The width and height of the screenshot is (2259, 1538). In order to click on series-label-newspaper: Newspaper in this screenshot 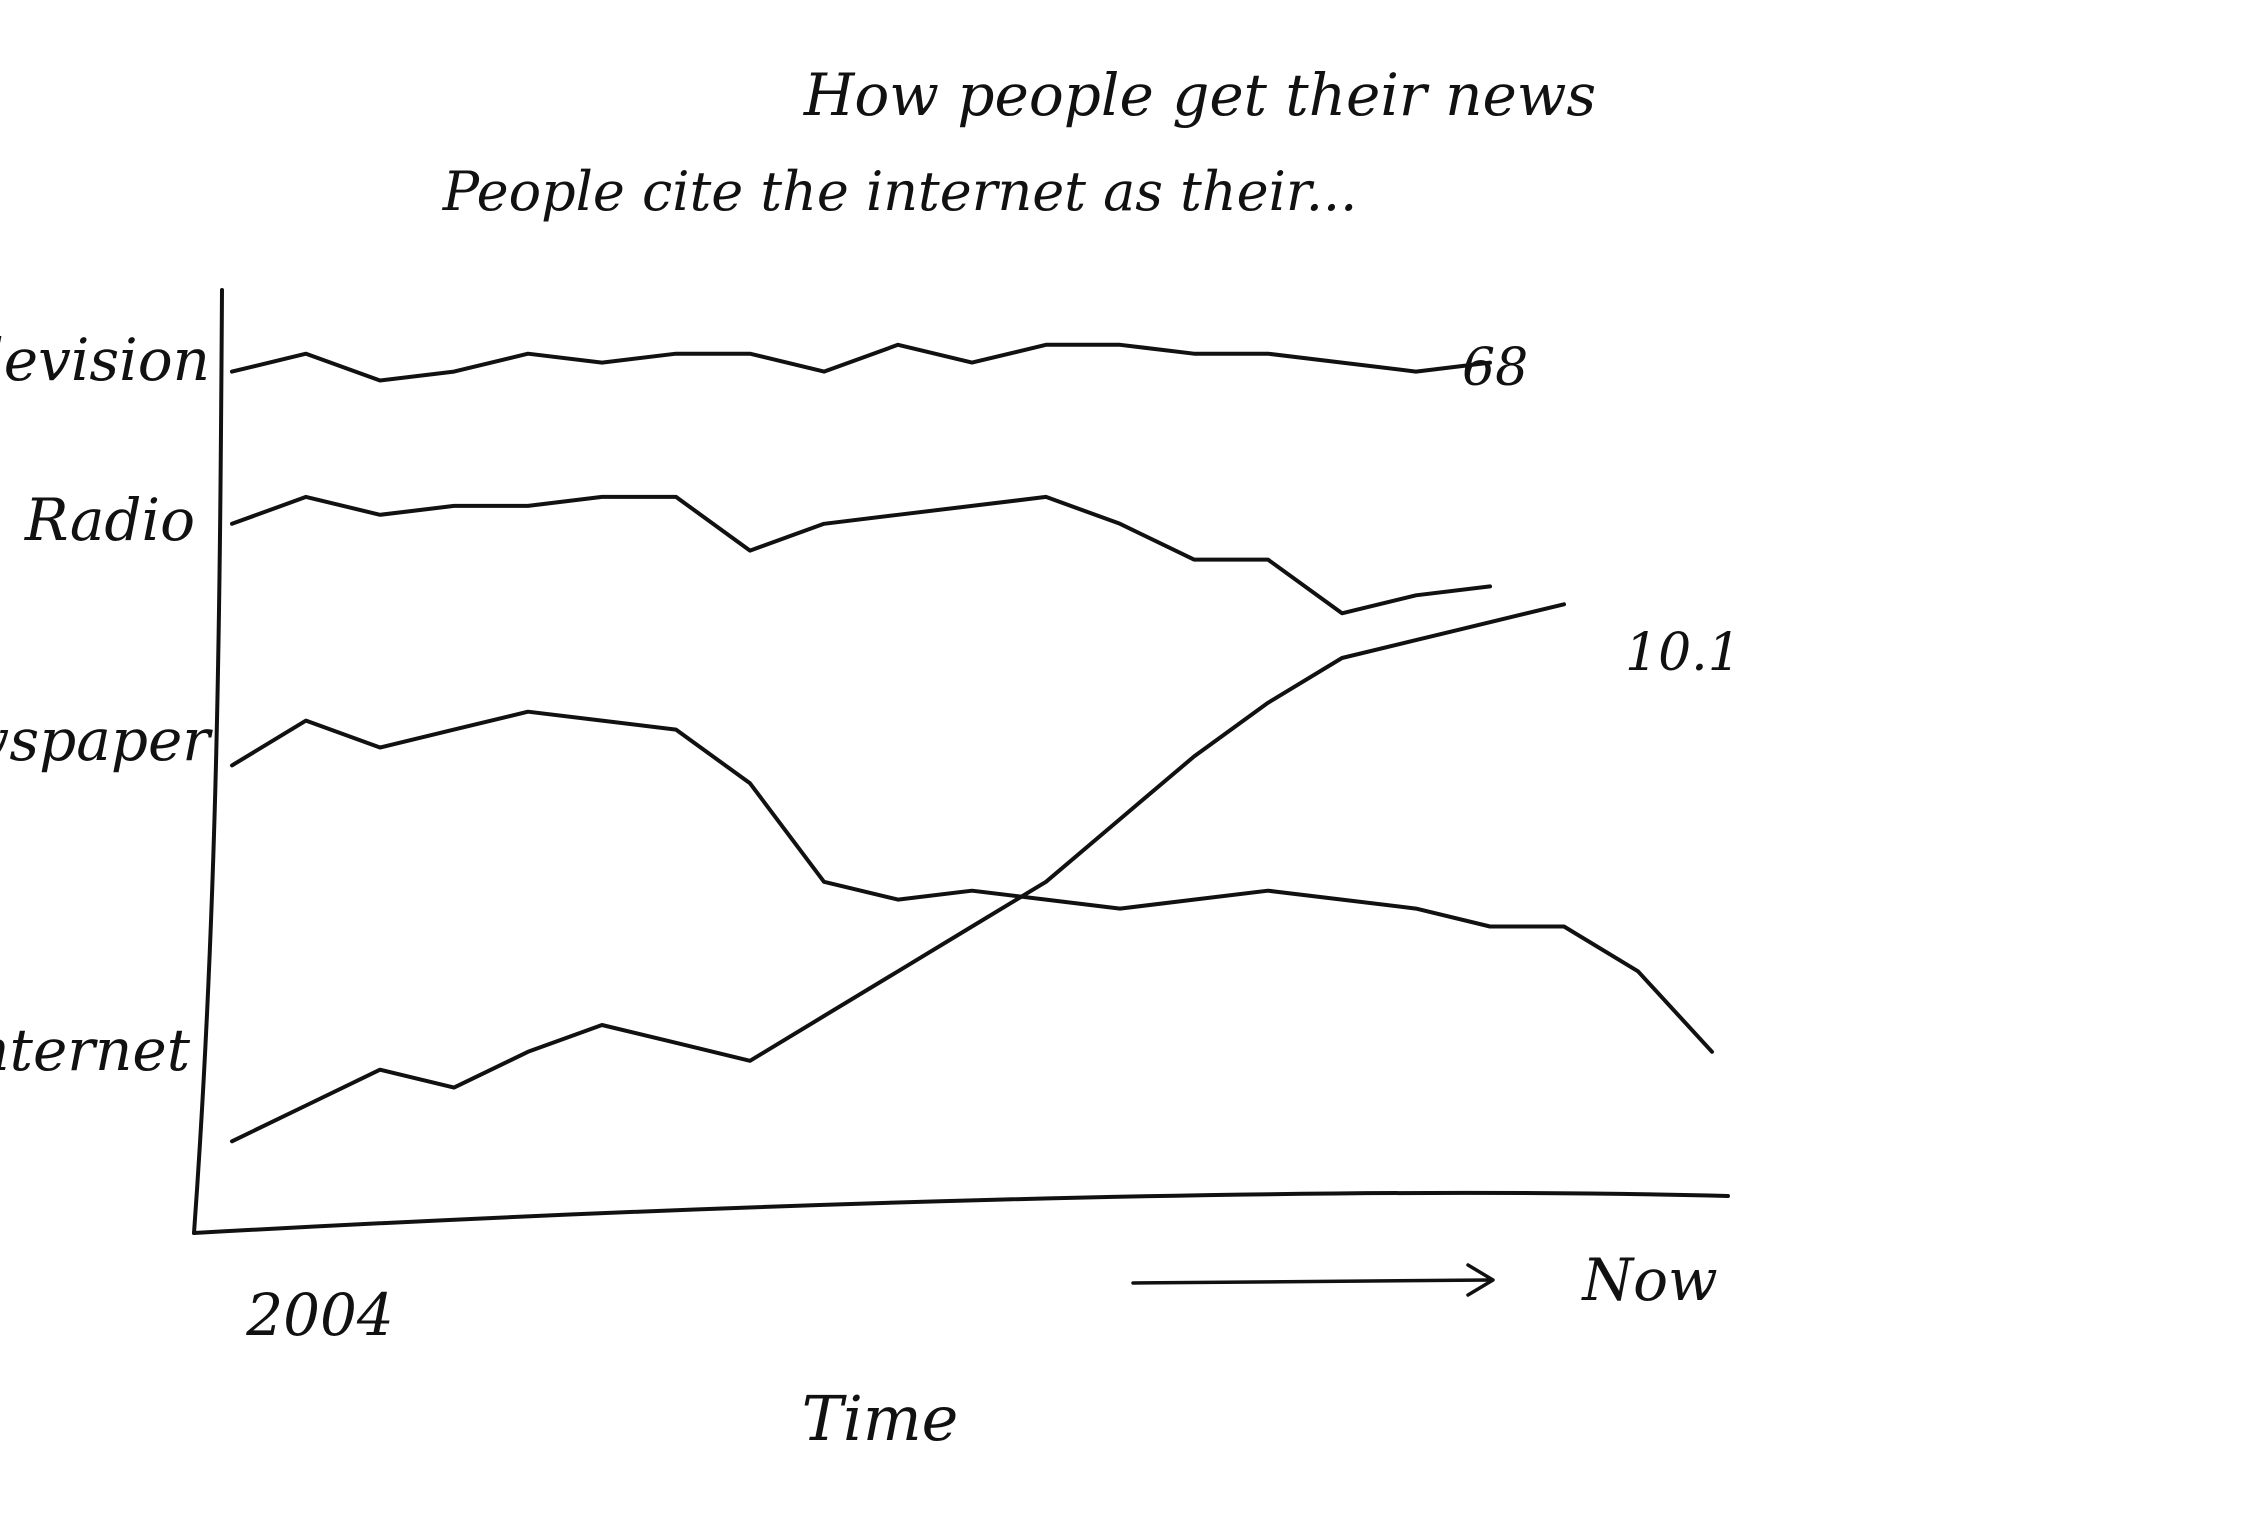, I will do `click(106, 740)`.